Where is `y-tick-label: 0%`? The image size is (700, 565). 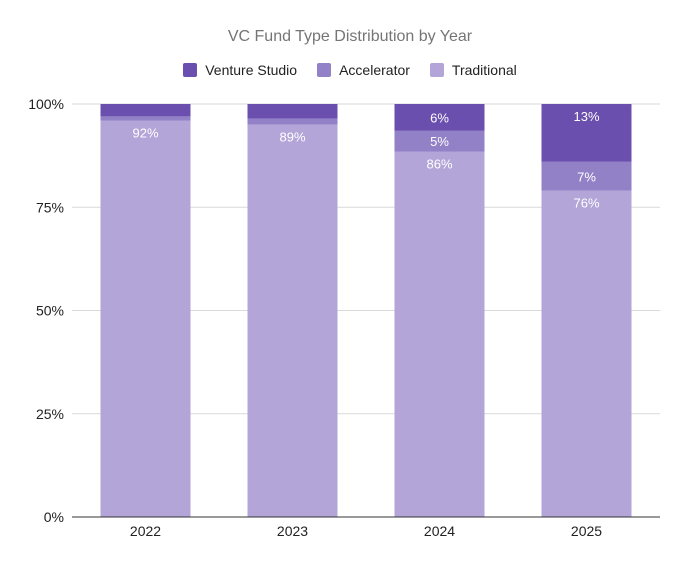 y-tick-label: 0% is located at coordinates (54, 517).